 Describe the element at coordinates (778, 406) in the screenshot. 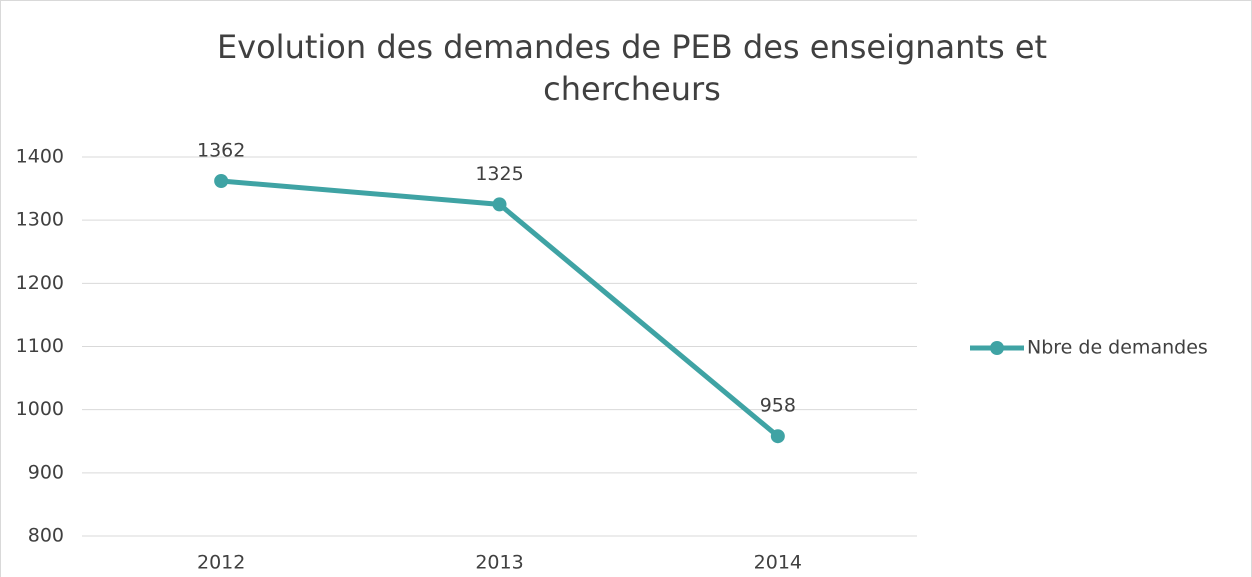

I see `data-label: 958` at that location.